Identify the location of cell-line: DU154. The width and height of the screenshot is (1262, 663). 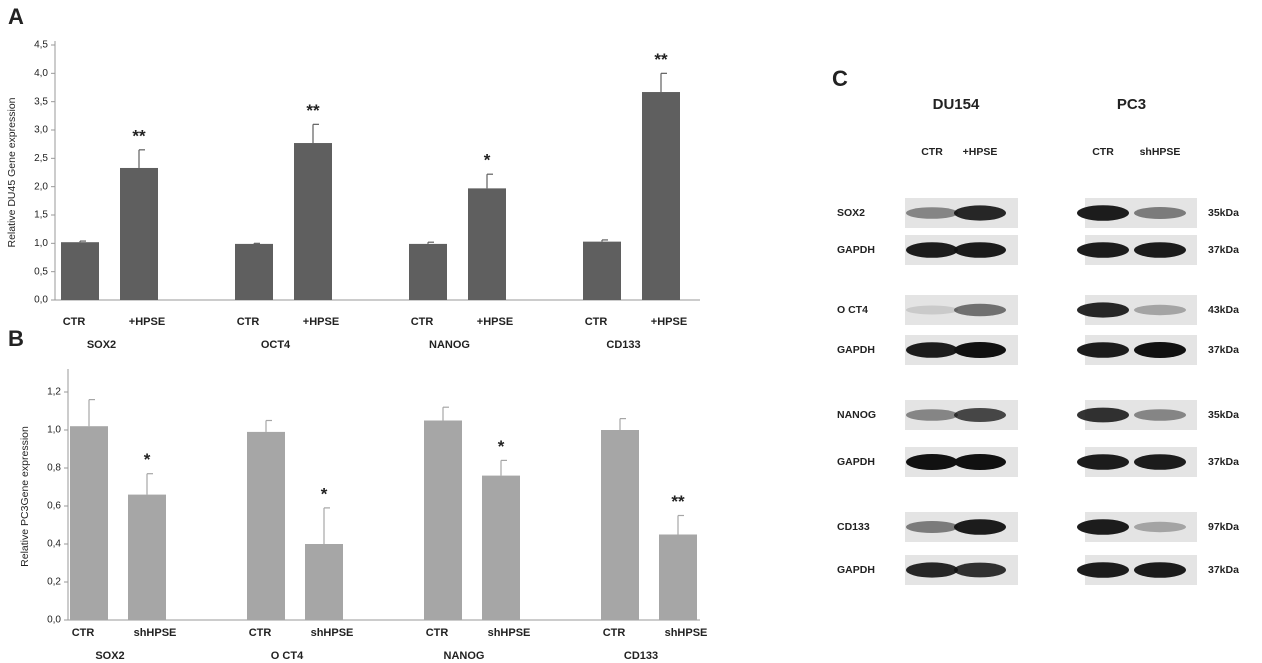
(956, 104).